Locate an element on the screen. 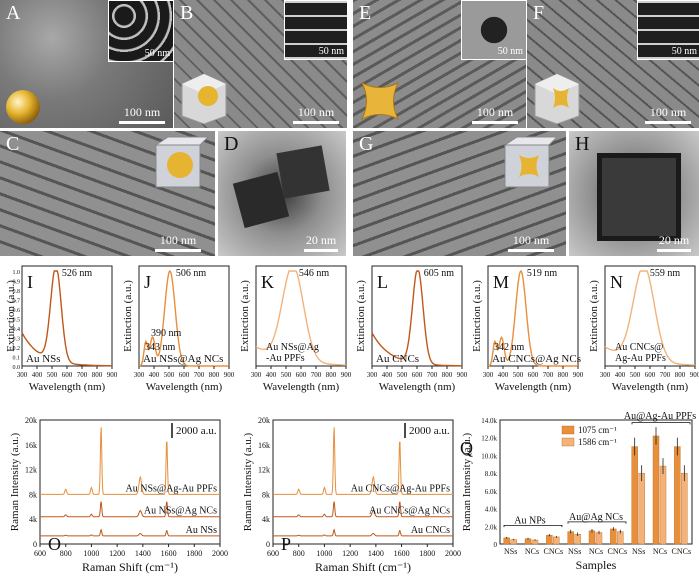  y-tick-label: 0.3 is located at coordinates (17, 340).